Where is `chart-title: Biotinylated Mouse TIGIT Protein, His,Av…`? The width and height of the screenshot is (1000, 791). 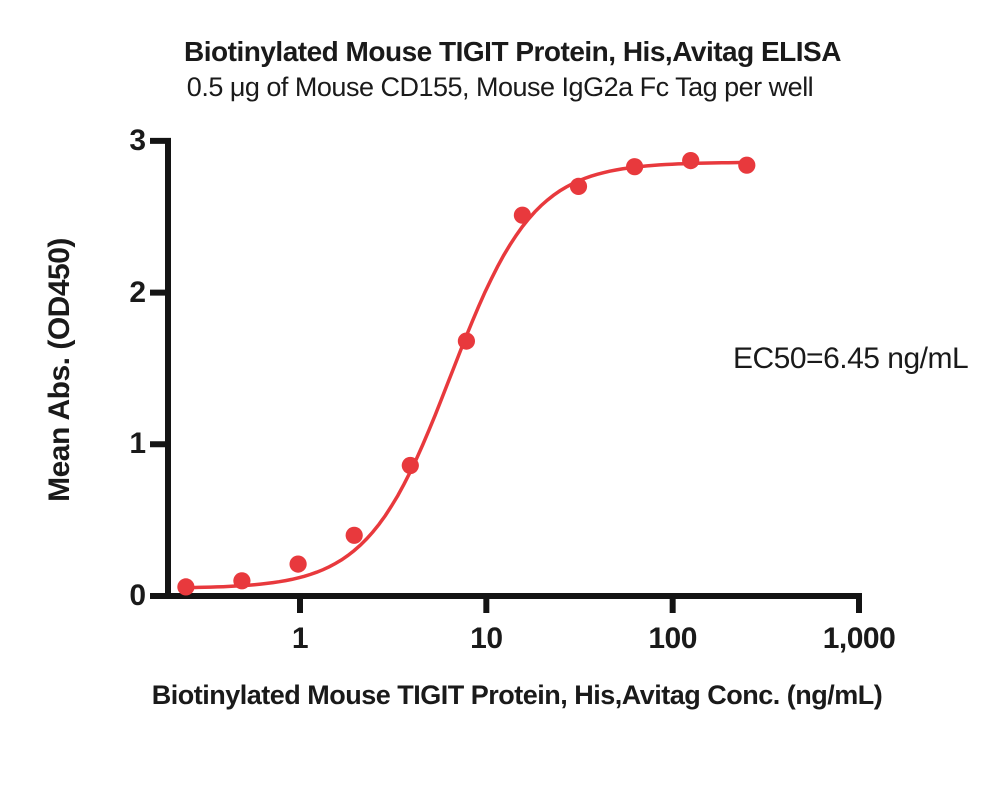 chart-title: Biotinylated Mouse TIGIT Protein, His,Av… is located at coordinates (512, 51).